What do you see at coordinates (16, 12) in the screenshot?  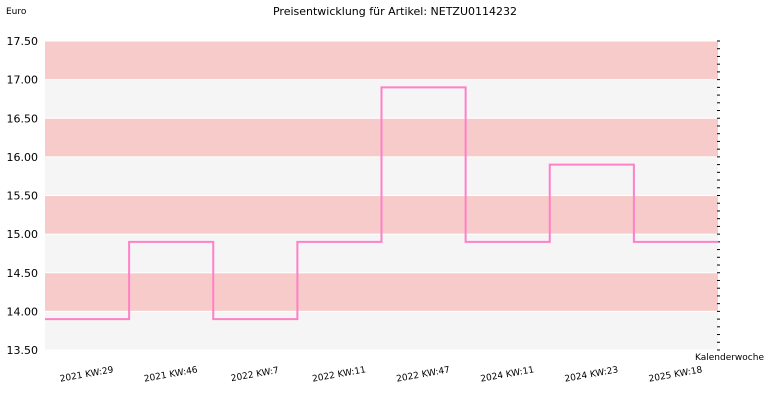 I see `y-axis-label: Euro` at bounding box center [16, 12].